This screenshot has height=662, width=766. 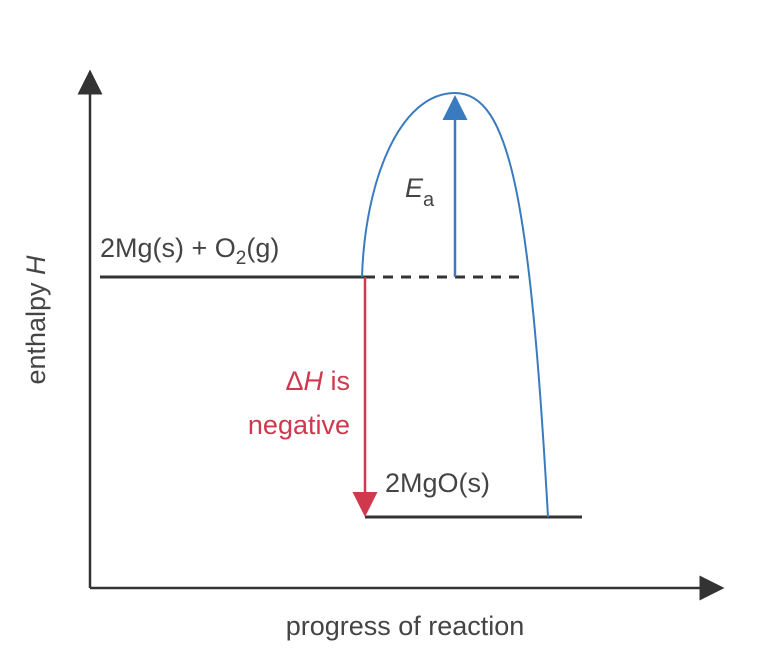 What do you see at coordinates (314, 381) in the screenshot?
I see `delta-variable: H` at bounding box center [314, 381].